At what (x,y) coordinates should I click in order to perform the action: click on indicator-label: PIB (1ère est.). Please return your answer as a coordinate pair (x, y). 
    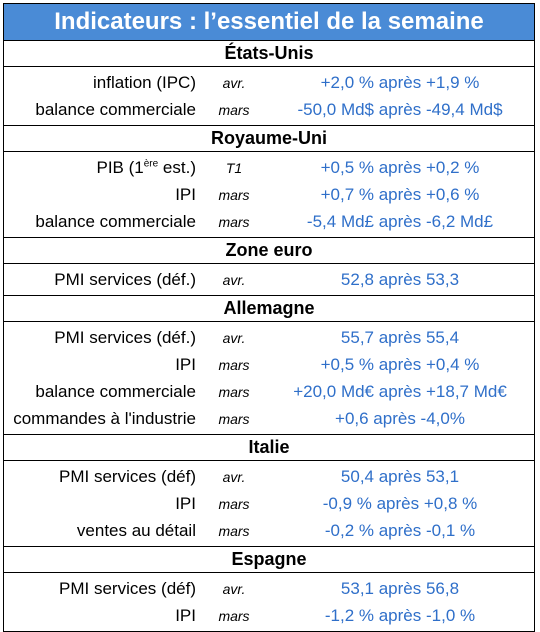
    Looking at the image, I should click on (103, 168).